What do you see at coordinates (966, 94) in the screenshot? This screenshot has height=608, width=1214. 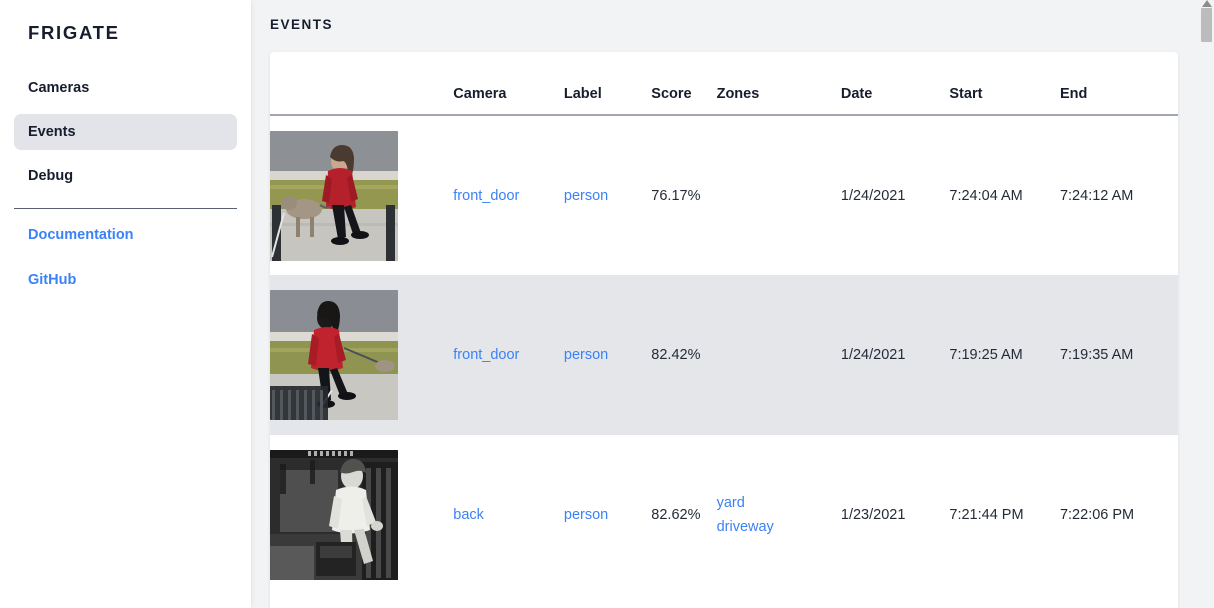 I see `column-header-start: Start` at bounding box center [966, 94].